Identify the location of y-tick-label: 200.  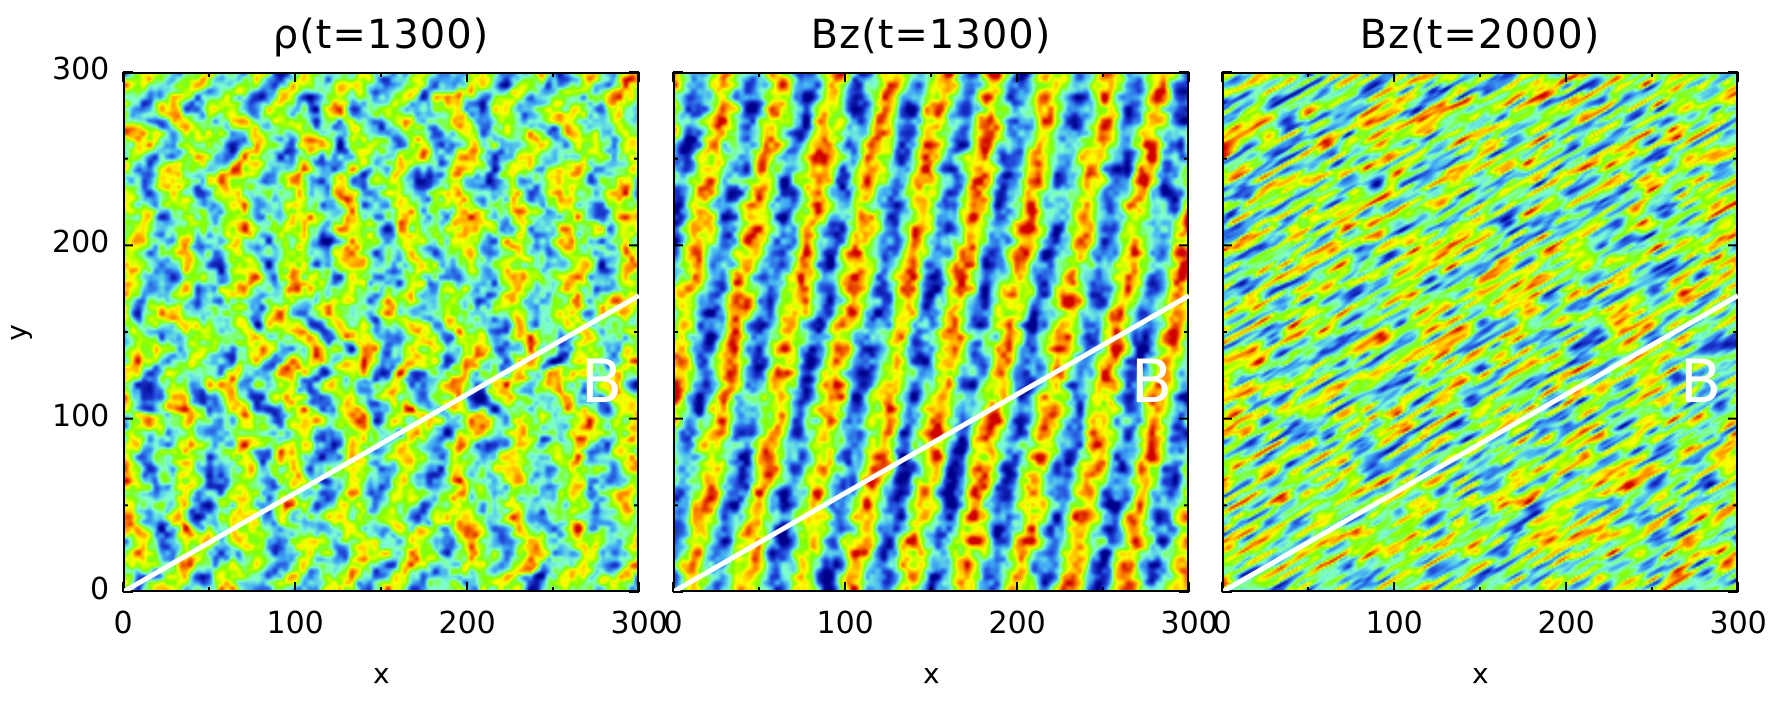
(81, 243).